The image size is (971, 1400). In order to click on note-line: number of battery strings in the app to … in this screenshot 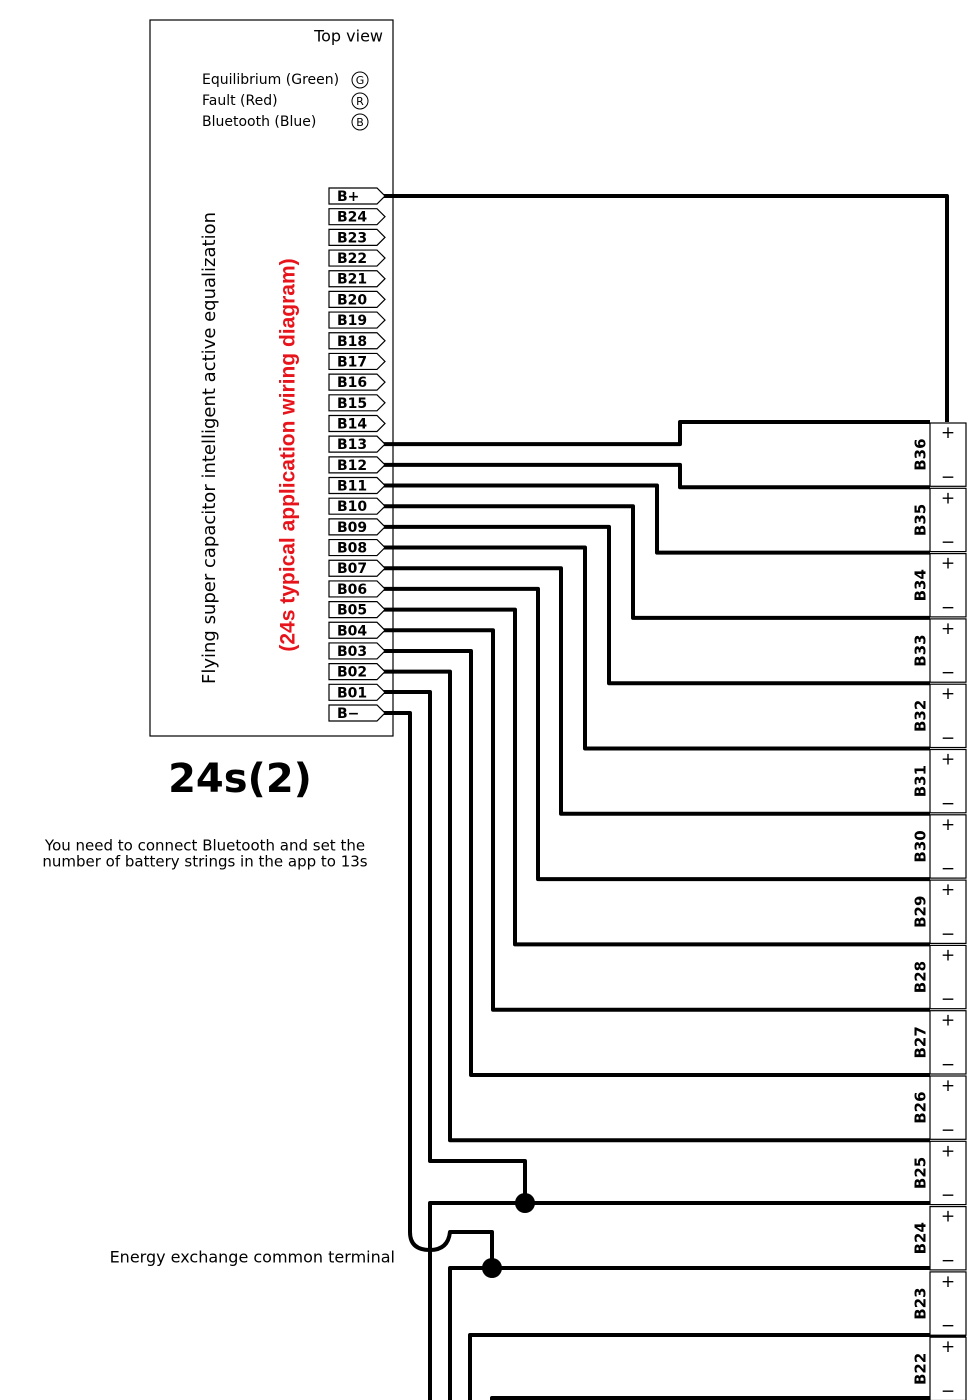, I will do `click(204, 862)`.